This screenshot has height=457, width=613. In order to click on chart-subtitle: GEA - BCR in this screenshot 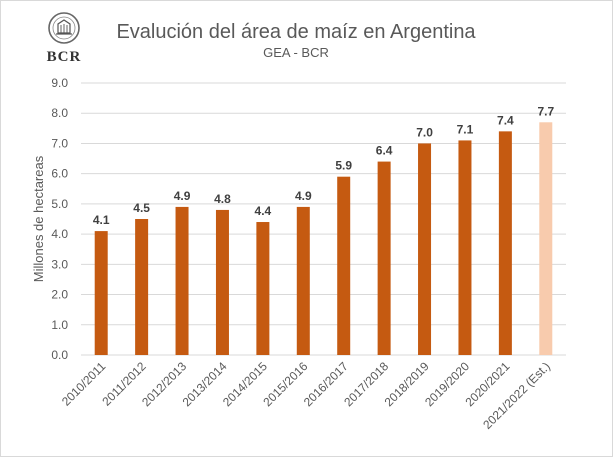, I will do `click(296, 52)`.